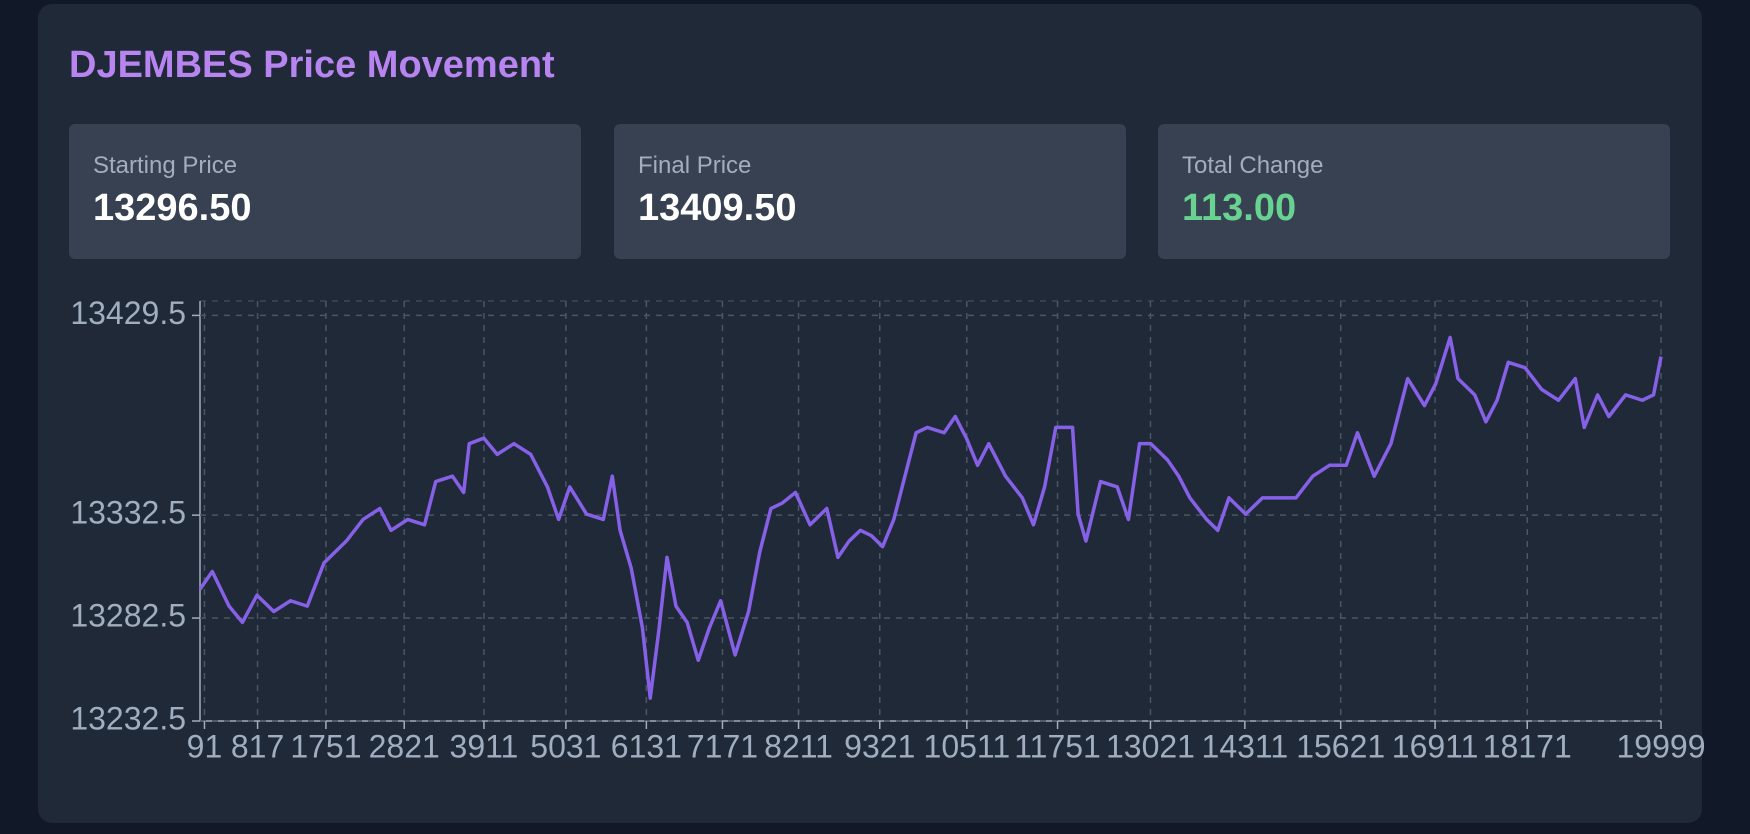 The width and height of the screenshot is (1750, 834). I want to click on x-tick-label: 9321, so click(879, 746).